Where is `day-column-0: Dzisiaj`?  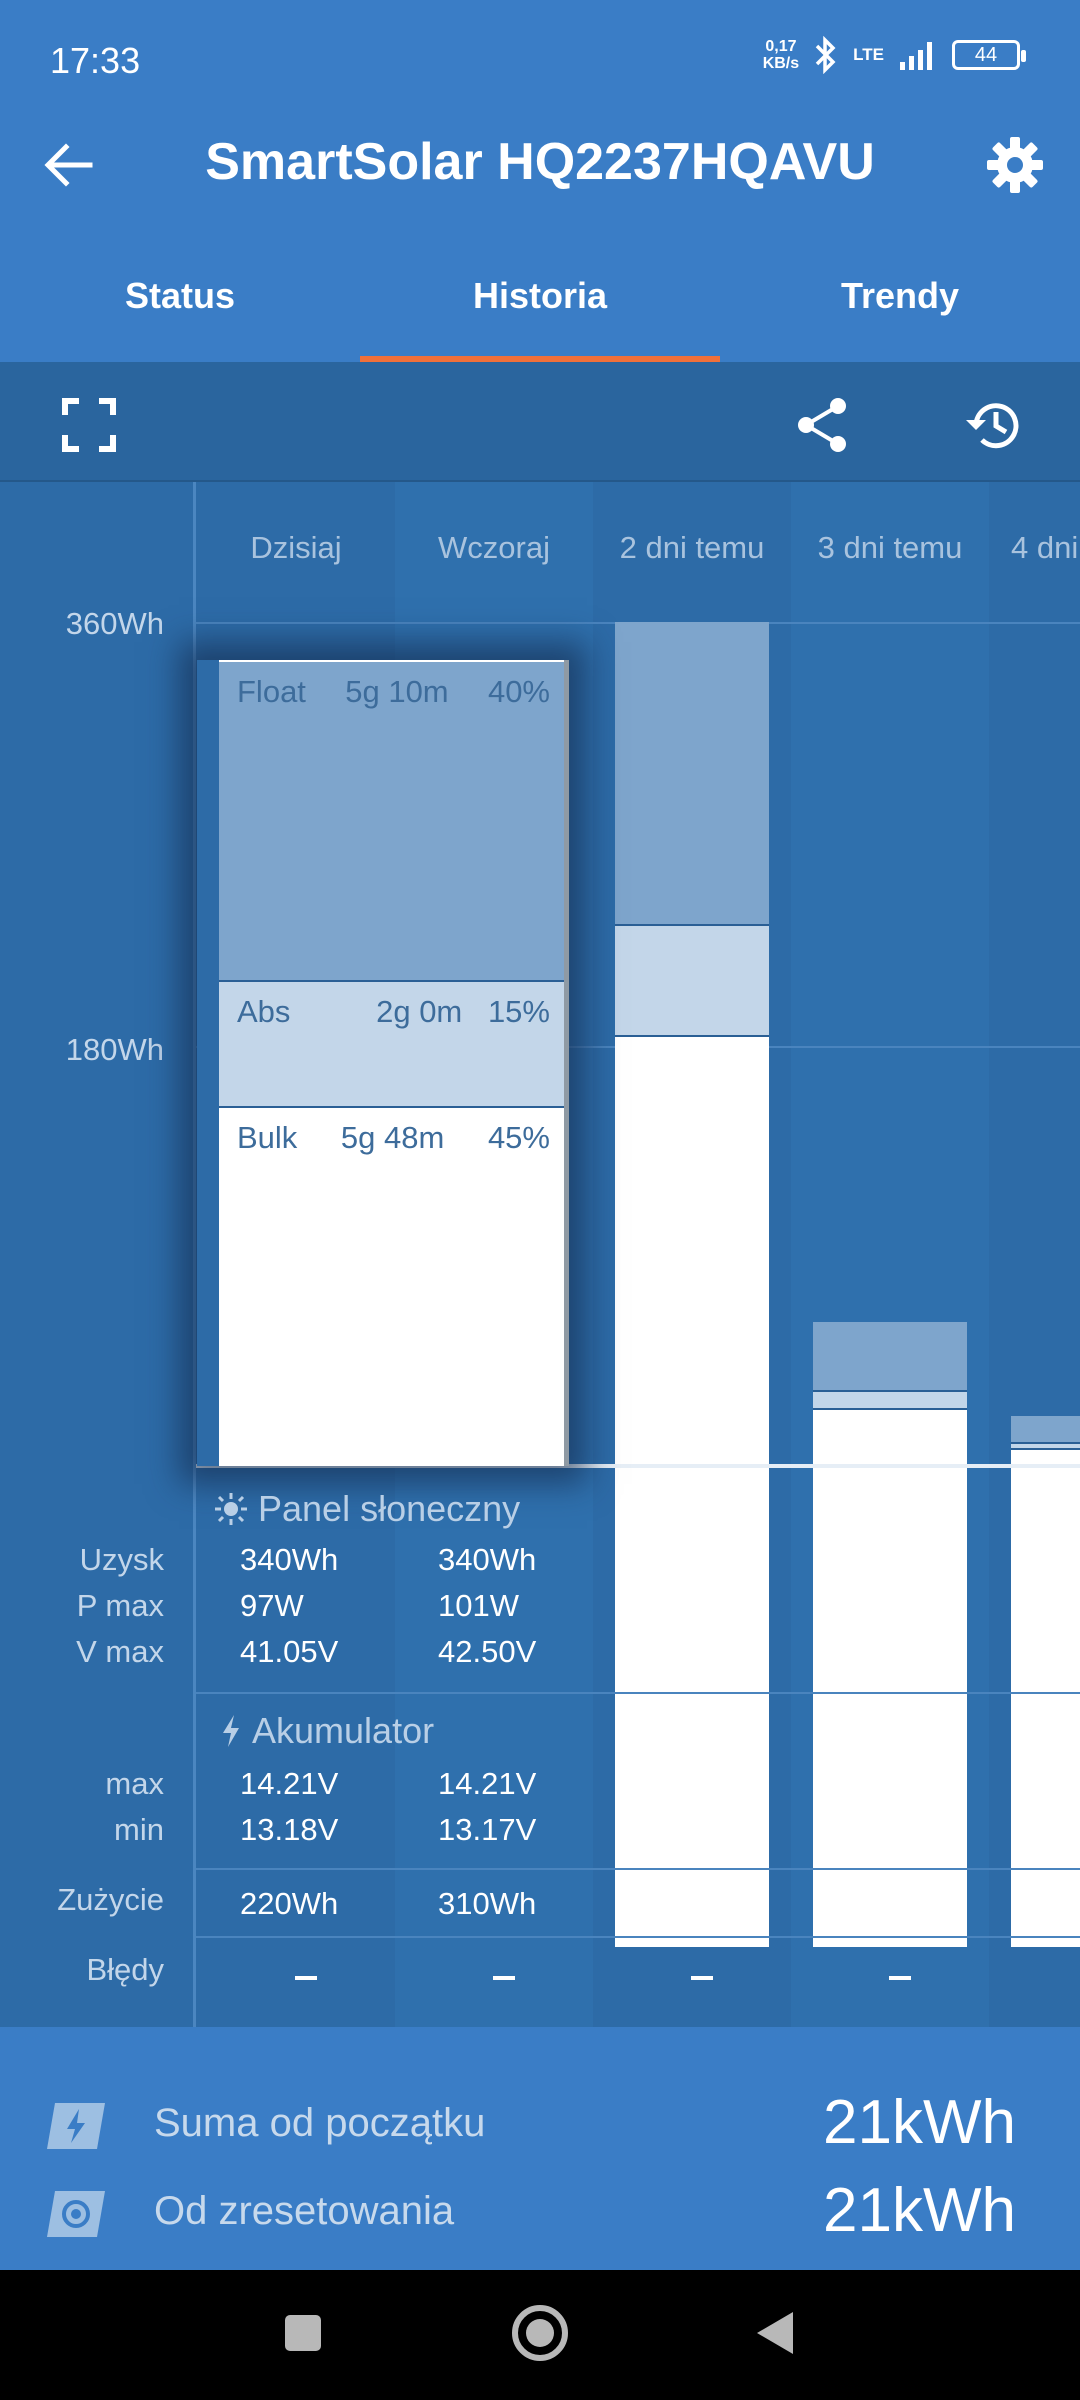
day-column-0: Dzisiaj is located at coordinates (296, 1254).